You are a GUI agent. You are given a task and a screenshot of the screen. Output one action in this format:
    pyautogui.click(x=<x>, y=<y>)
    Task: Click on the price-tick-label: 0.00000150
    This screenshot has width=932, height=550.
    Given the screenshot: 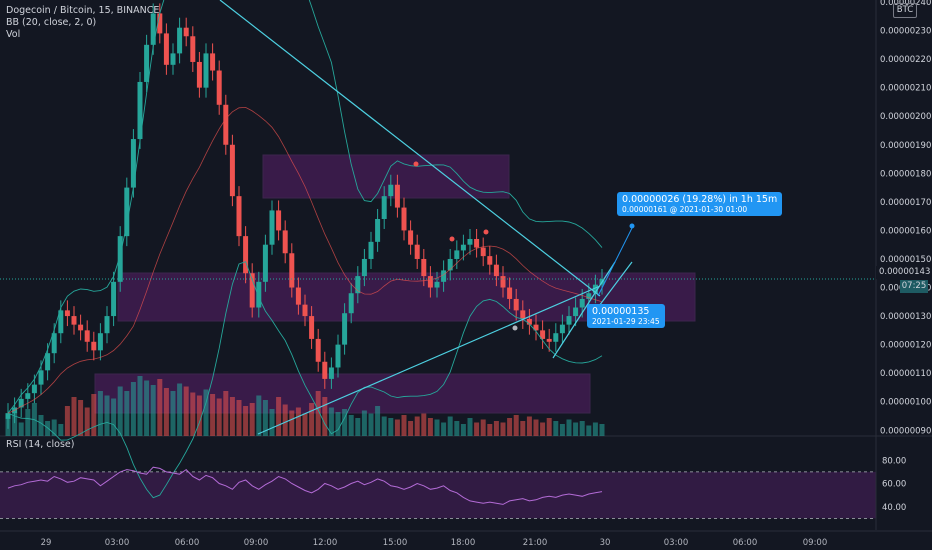 What is the action you would take?
    pyautogui.click(x=905, y=260)
    